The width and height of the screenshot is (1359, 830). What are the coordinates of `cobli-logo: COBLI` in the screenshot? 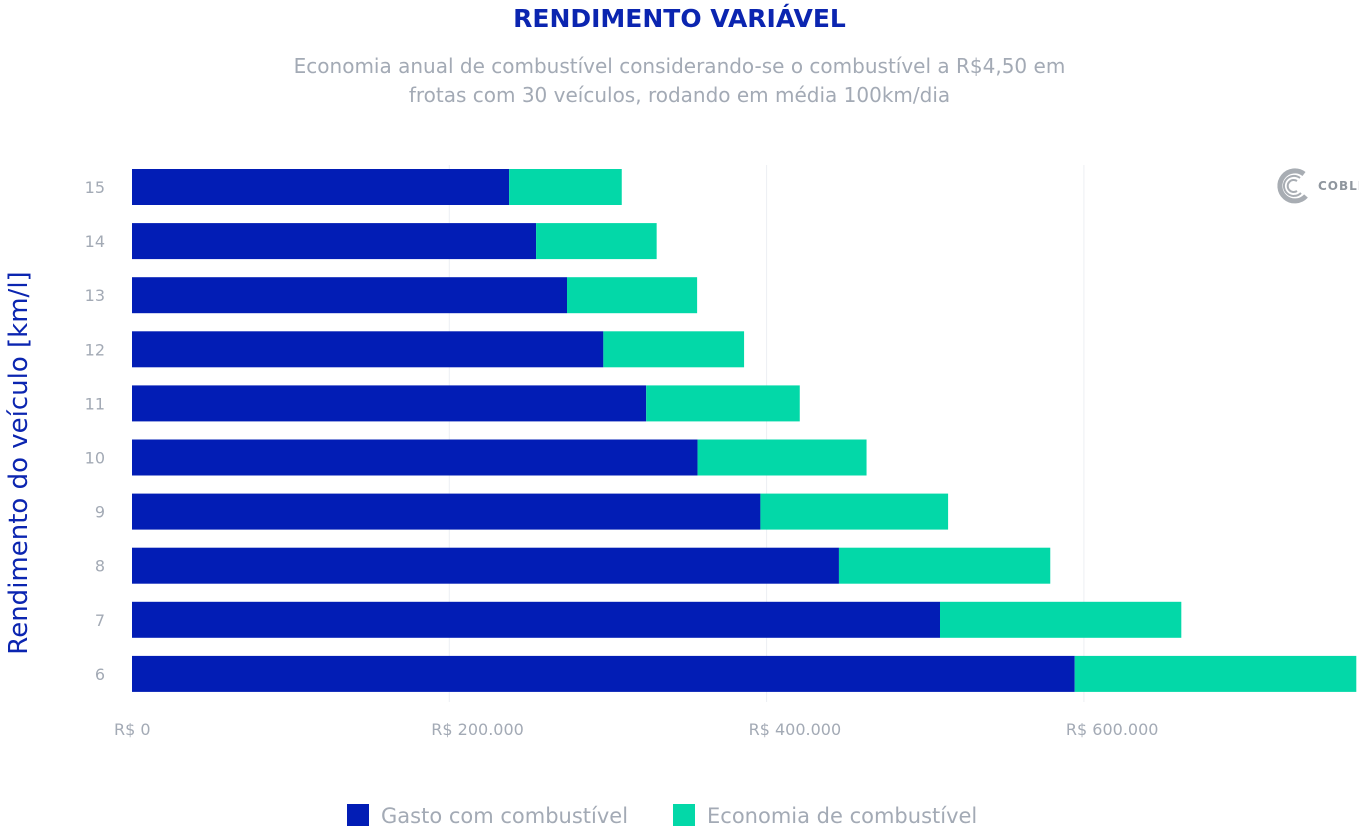 It's located at (1316, 186).